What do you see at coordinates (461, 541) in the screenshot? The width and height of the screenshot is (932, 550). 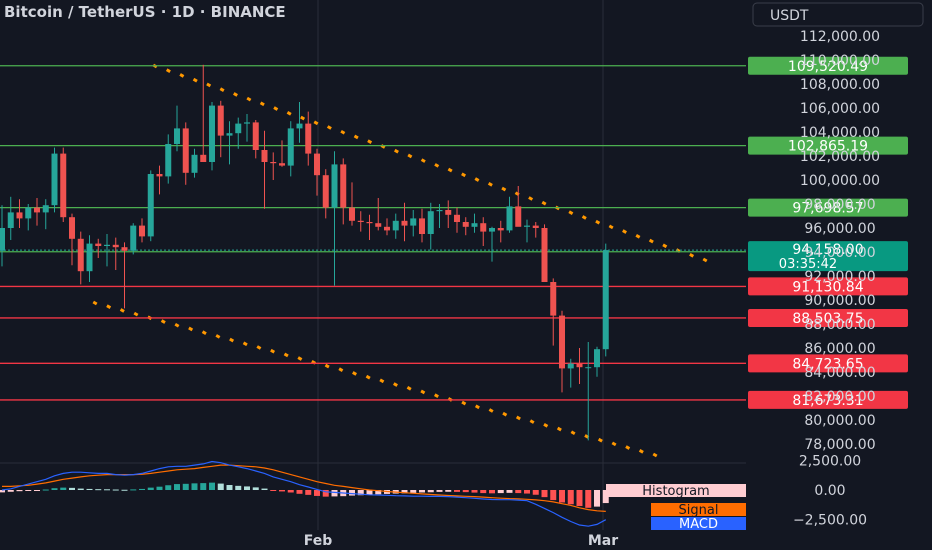 I see `time-axis: Feb Mar` at bounding box center [461, 541].